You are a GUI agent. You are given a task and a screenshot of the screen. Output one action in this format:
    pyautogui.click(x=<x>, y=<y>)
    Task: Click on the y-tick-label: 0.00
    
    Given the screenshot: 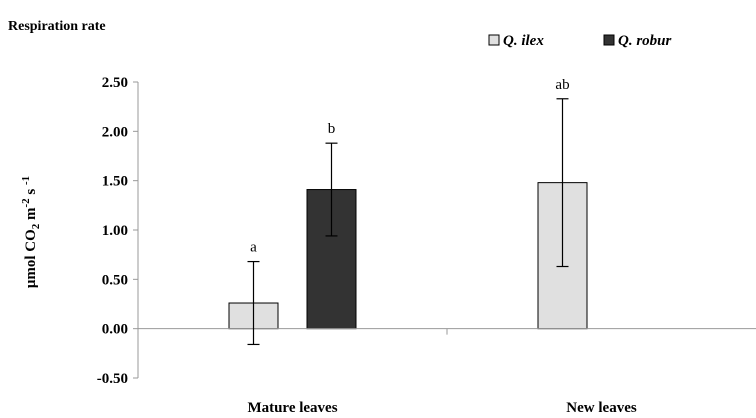 What is the action you would take?
    pyautogui.click(x=115, y=330)
    